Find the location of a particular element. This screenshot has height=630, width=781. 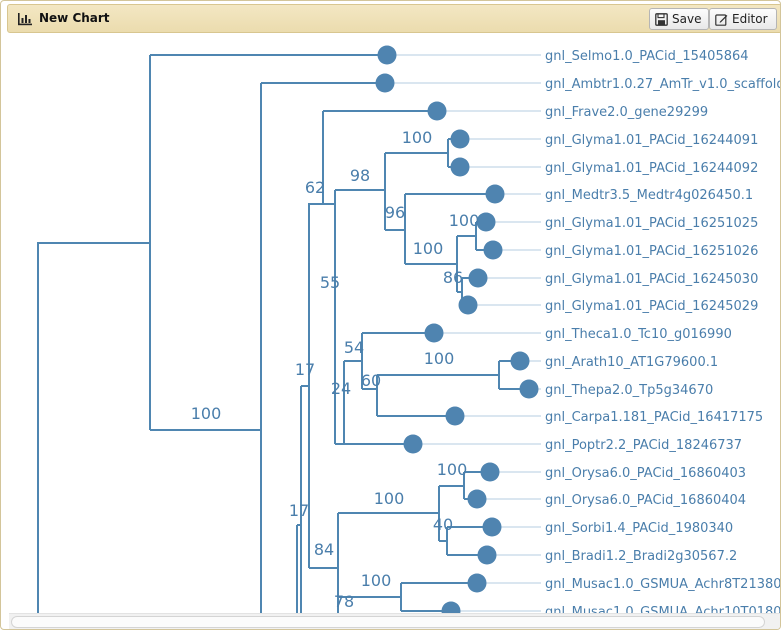

leaf-label: gnl_Carpa1.181_PACid_16417175 is located at coordinates (654, 417).